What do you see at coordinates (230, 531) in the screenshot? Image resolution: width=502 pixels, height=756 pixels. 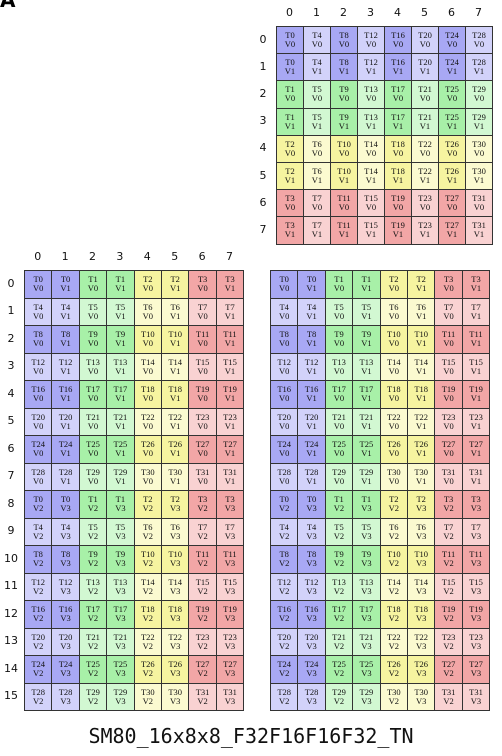 I see `cell: T7 V3` at bounding box center [230, 531].